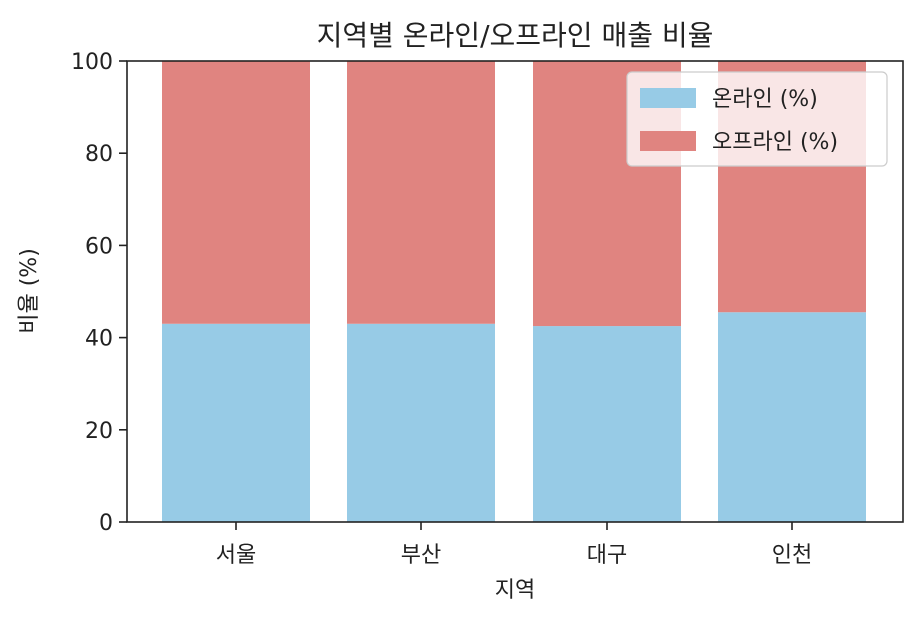  What do you see at coordinates (99, 431) in the screenshot?
I see `y-tick-label-1: 20` at bounding box center [99, 431].